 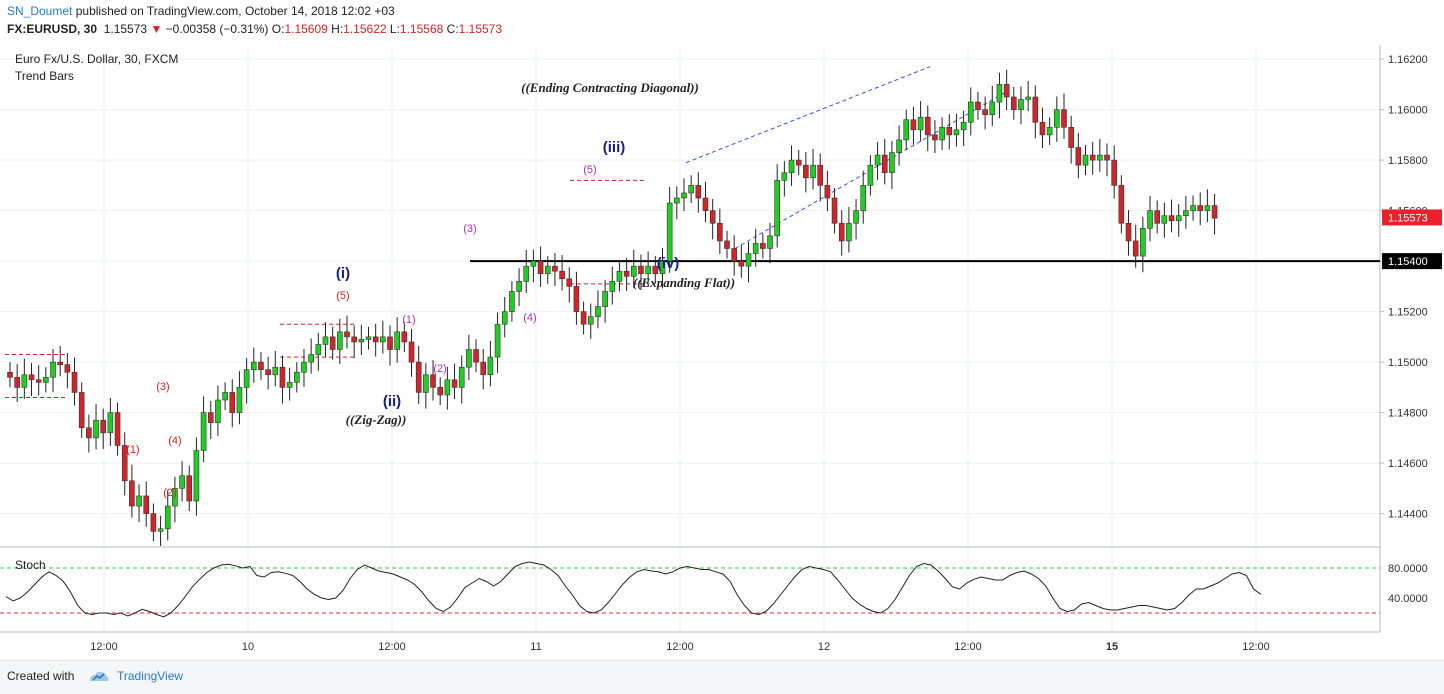 I want to click on wave-label: (3), so click(x=469, y=229).